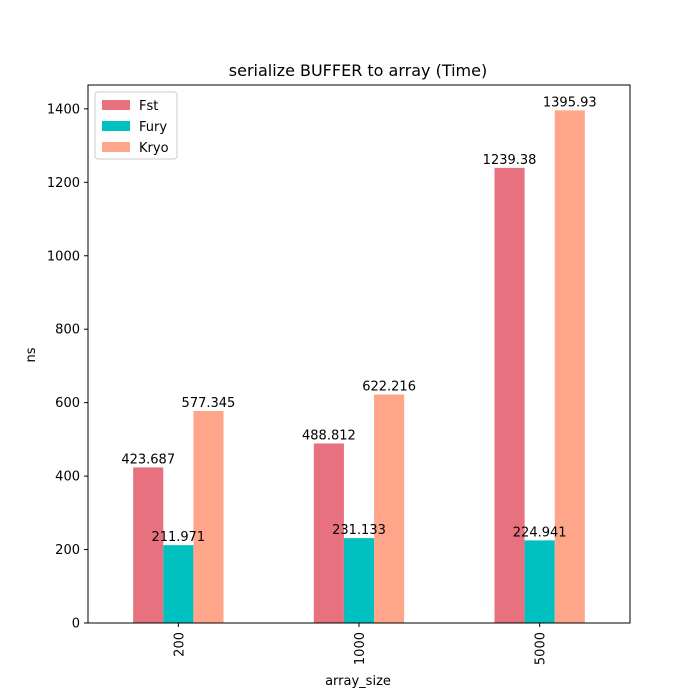 This screenshot has height=700, width=700. What do you see at coordinates (359, 530) in the screenshot?
I see `data-label-fury-1000: 231.133` at bounding box center [359, 530].